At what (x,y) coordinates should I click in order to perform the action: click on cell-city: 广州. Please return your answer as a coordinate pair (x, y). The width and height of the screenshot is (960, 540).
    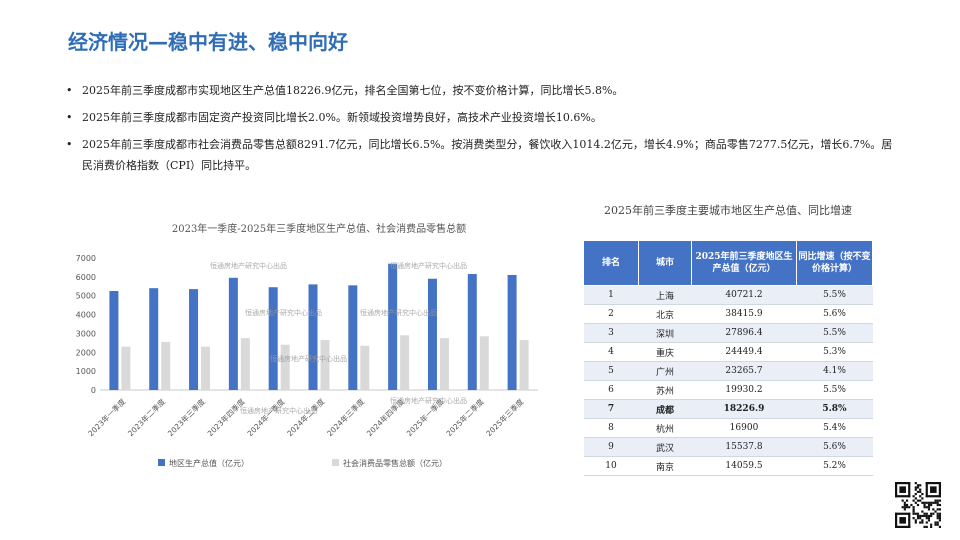
    Looking at the image, I should click on (665, 371).